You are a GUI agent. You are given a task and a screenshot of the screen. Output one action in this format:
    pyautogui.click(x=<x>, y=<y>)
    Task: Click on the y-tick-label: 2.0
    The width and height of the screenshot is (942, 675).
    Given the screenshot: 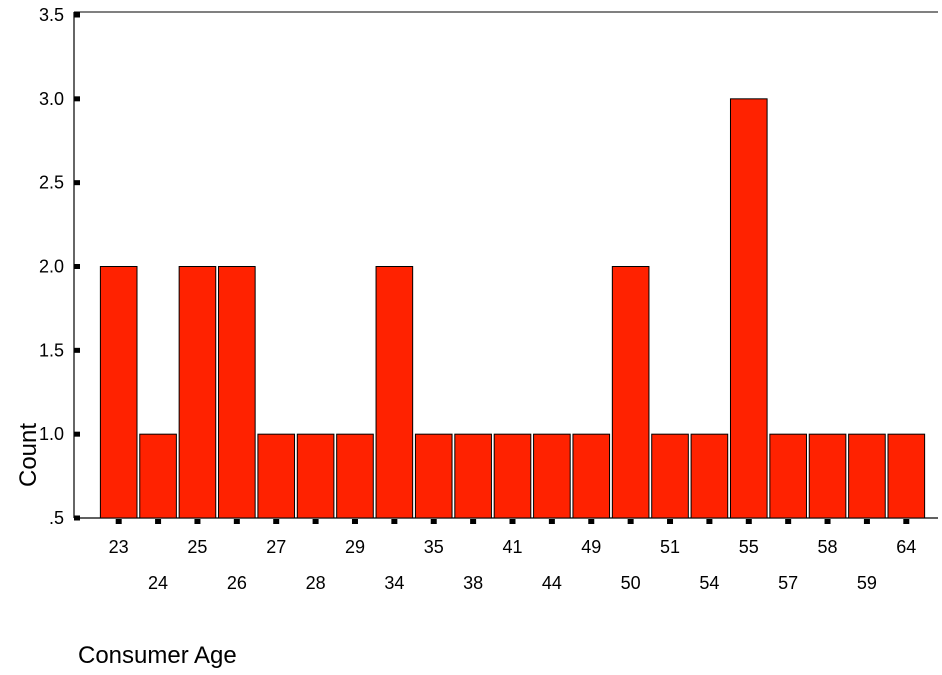 What is the action you would take?
    pyautogui.click(x=51, y=267)
    